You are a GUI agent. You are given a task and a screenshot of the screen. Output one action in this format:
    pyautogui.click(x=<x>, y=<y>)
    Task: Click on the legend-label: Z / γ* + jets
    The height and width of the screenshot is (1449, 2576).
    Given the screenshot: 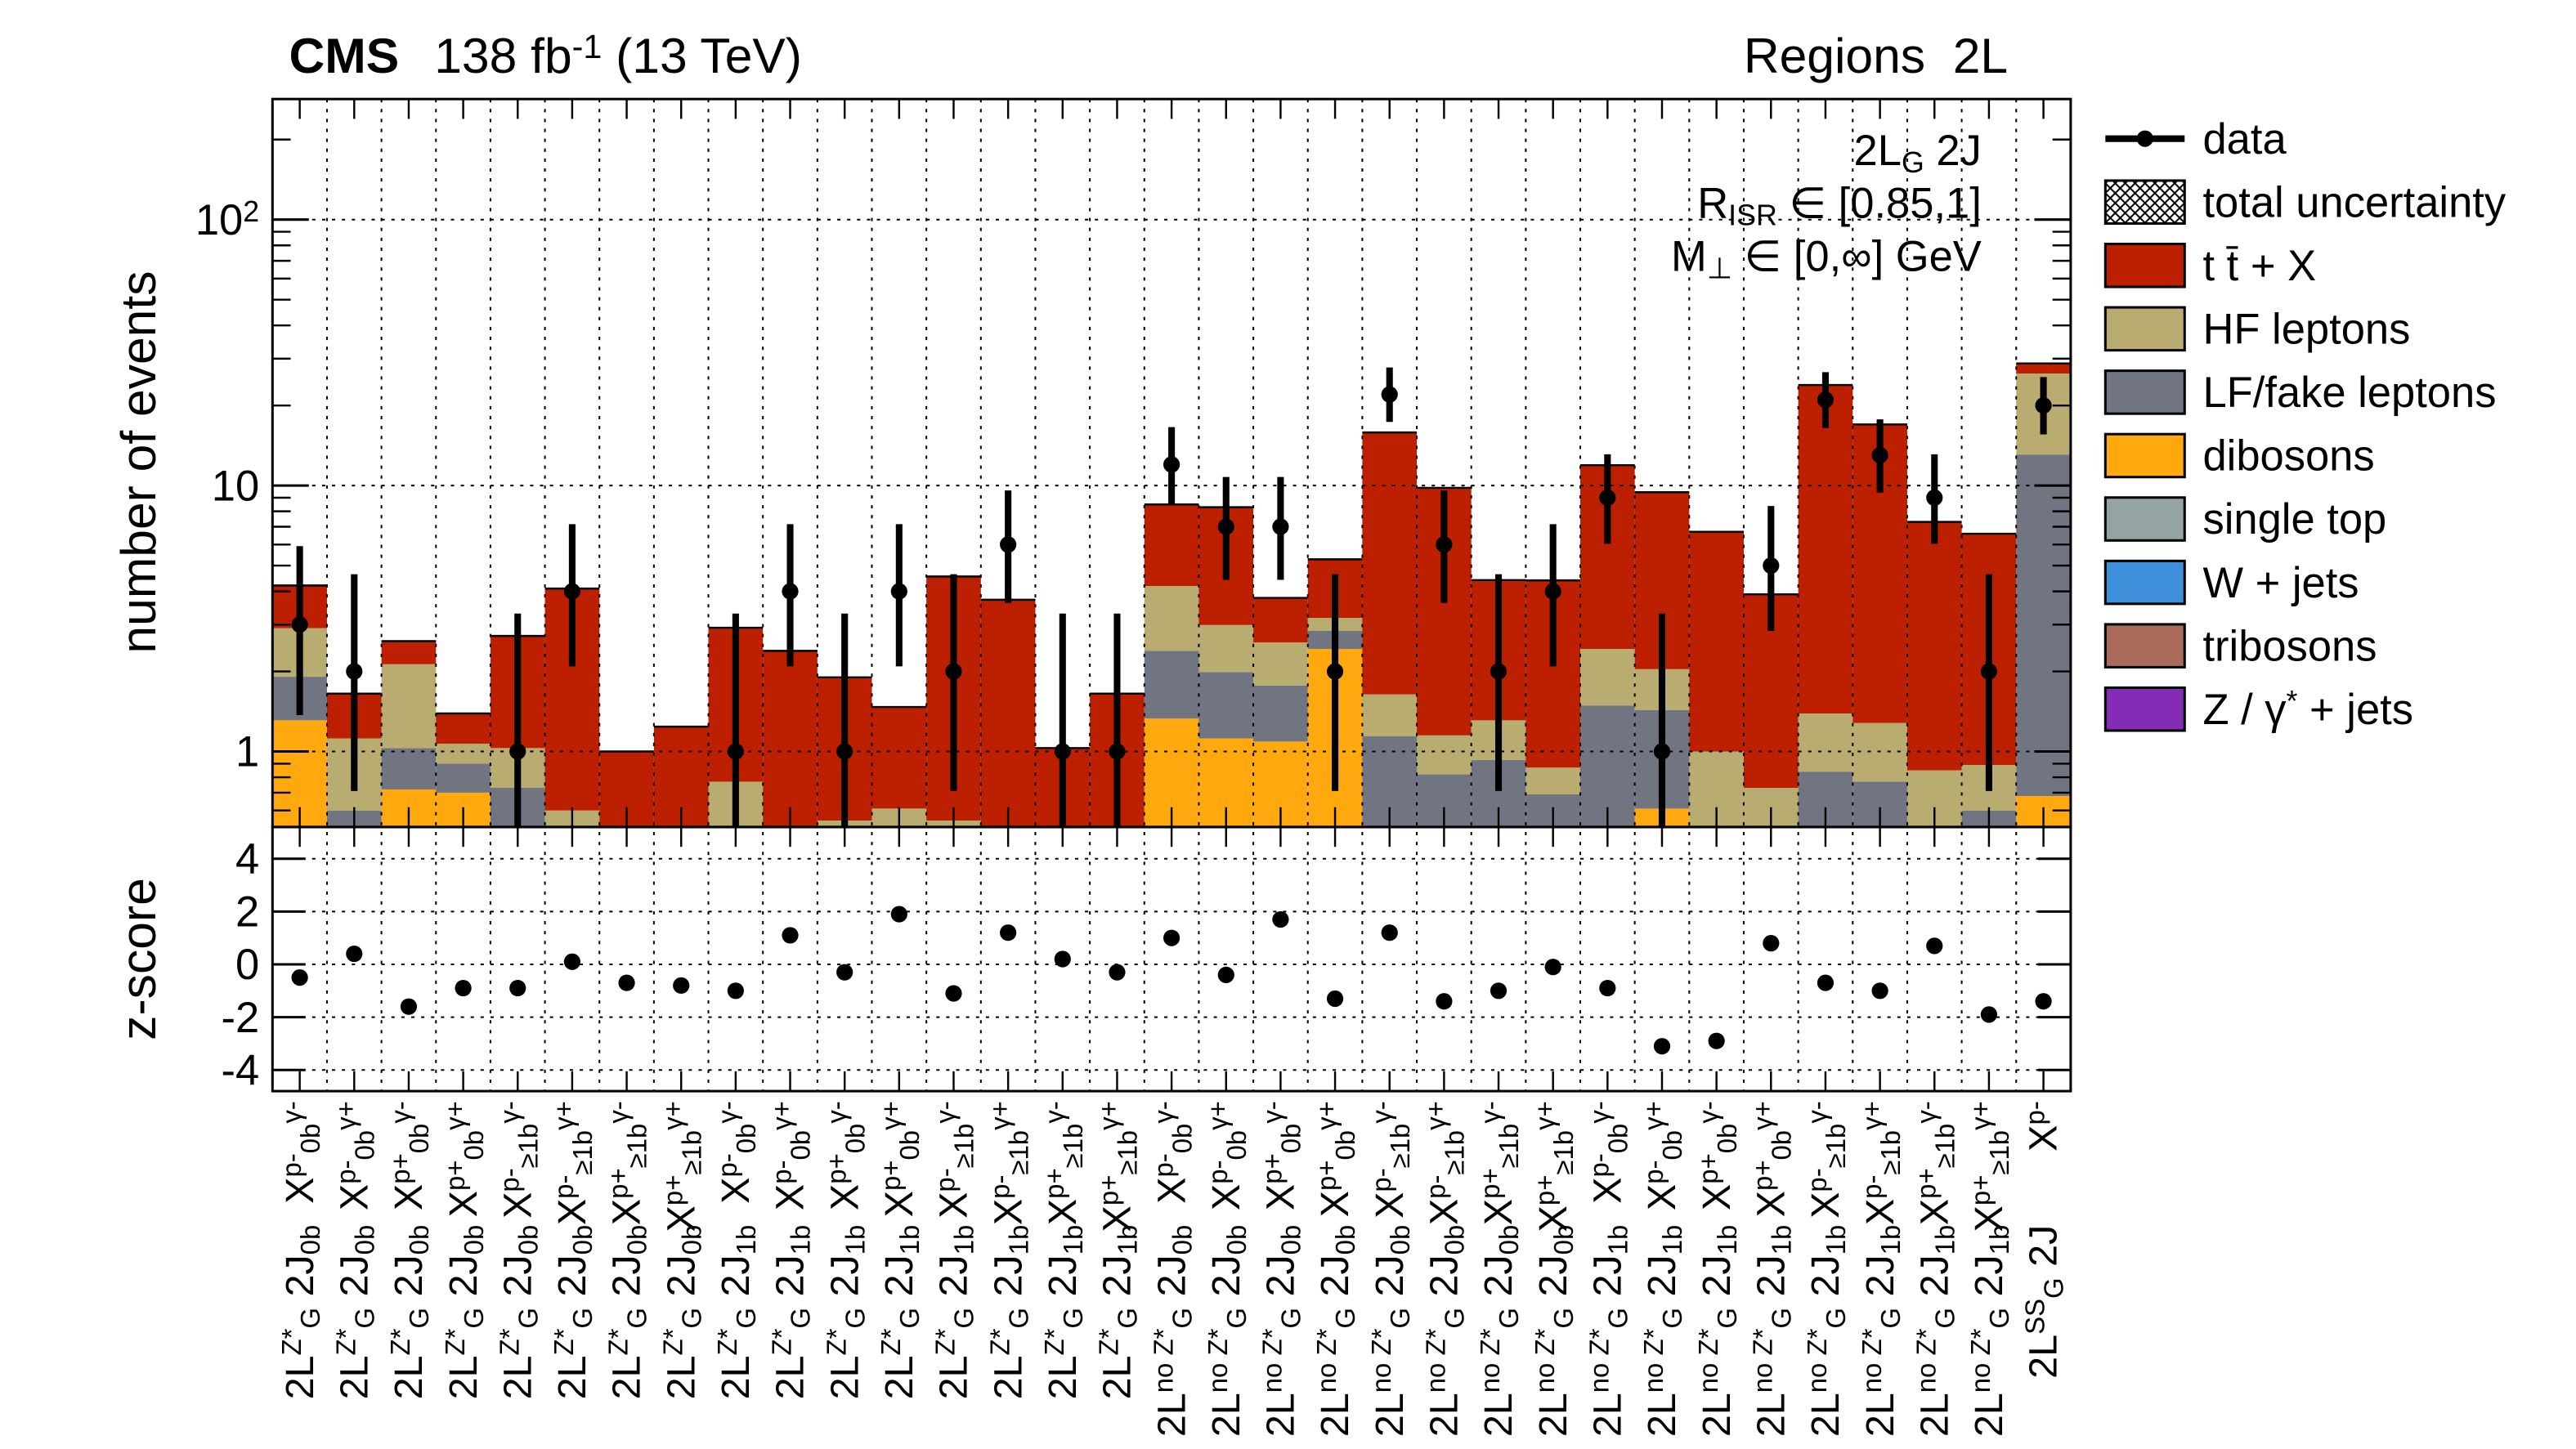 What is the action you would take?
    pyautogui.click(x=2308, y=709)
    